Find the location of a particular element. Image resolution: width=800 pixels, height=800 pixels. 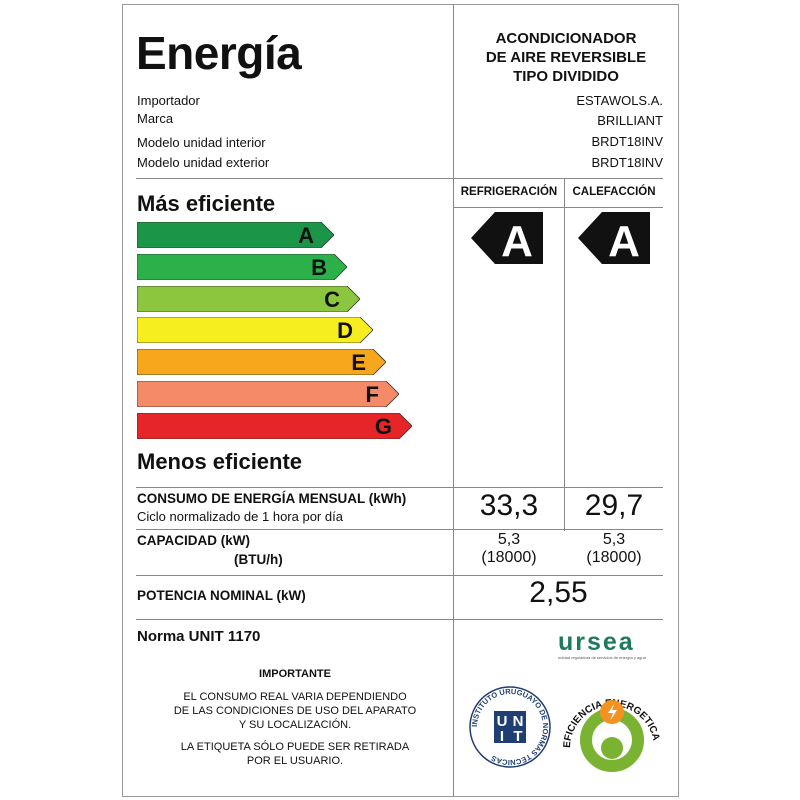

efficiency-logo: EFICIENCIA ENERGETICA is located at coordinates (611, 735).